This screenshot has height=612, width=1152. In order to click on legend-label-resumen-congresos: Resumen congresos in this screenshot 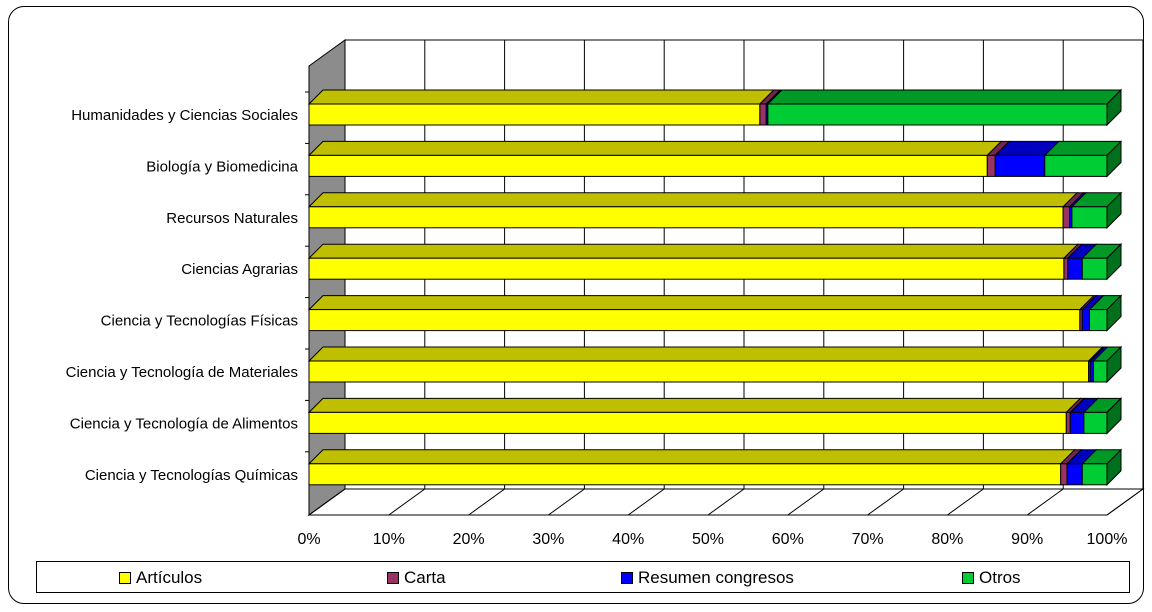, I will do `click(716, 577)`.